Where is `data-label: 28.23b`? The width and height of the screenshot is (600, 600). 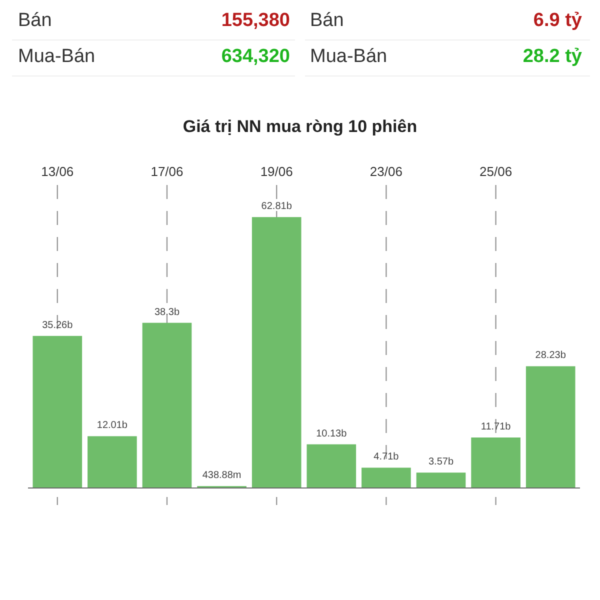
data-label: 28.23b is located at coordinates (550, 356).